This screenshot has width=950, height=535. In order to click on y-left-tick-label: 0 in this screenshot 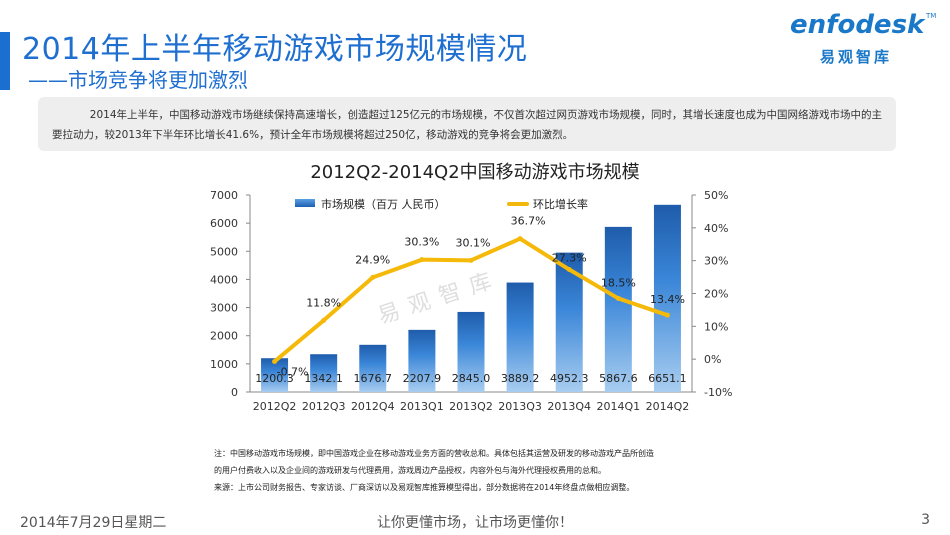, I will do `click(234, 392)`.